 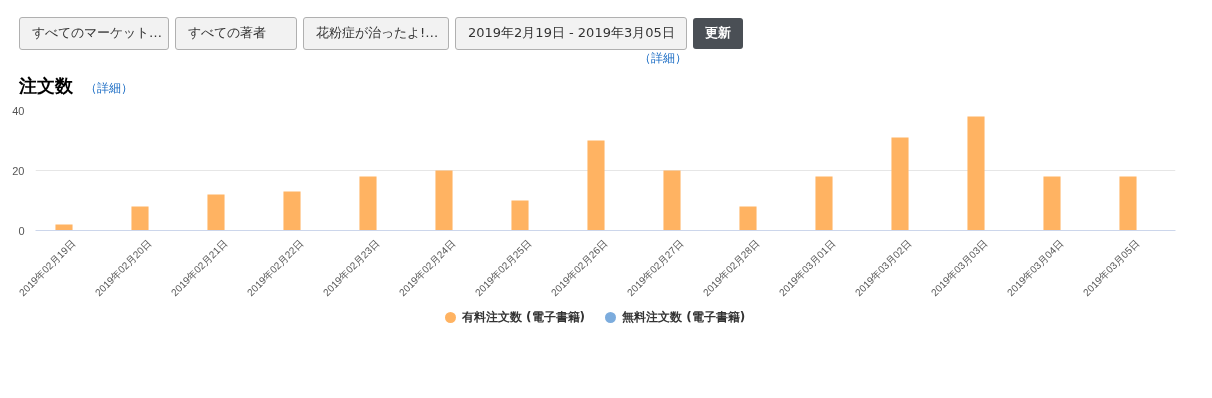 I want to click on y-tick-label: 40, so click(x=18, y=110).